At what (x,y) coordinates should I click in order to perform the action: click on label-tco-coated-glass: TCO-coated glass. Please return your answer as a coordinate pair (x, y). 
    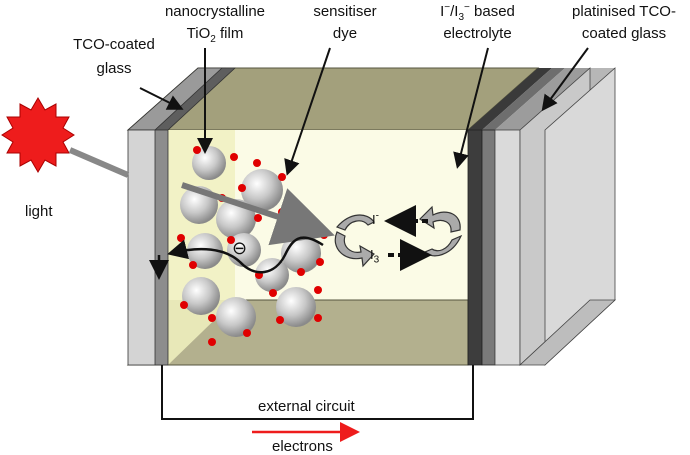
    Looking at the image, I should click on (114, 56).